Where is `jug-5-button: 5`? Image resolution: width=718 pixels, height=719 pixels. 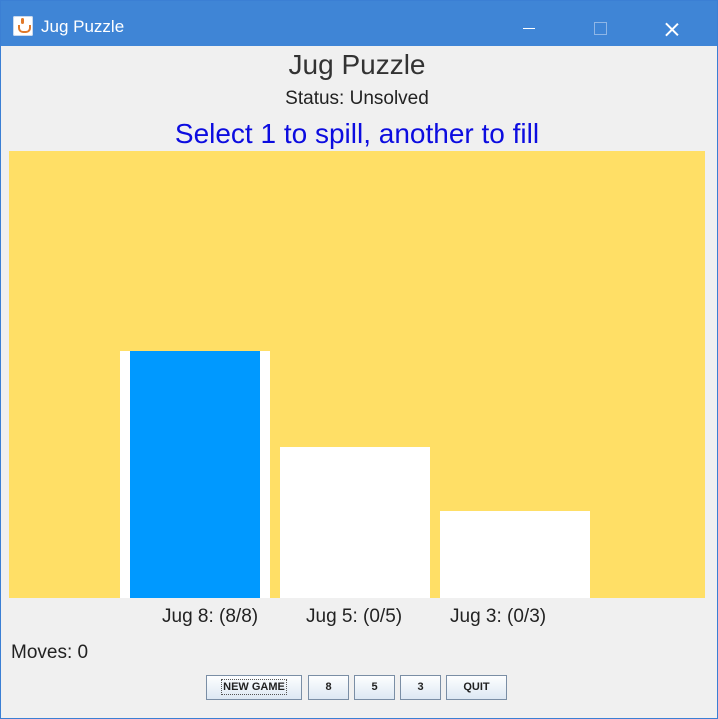
jug-5-button: 5 is located at coordinates (374, 687).